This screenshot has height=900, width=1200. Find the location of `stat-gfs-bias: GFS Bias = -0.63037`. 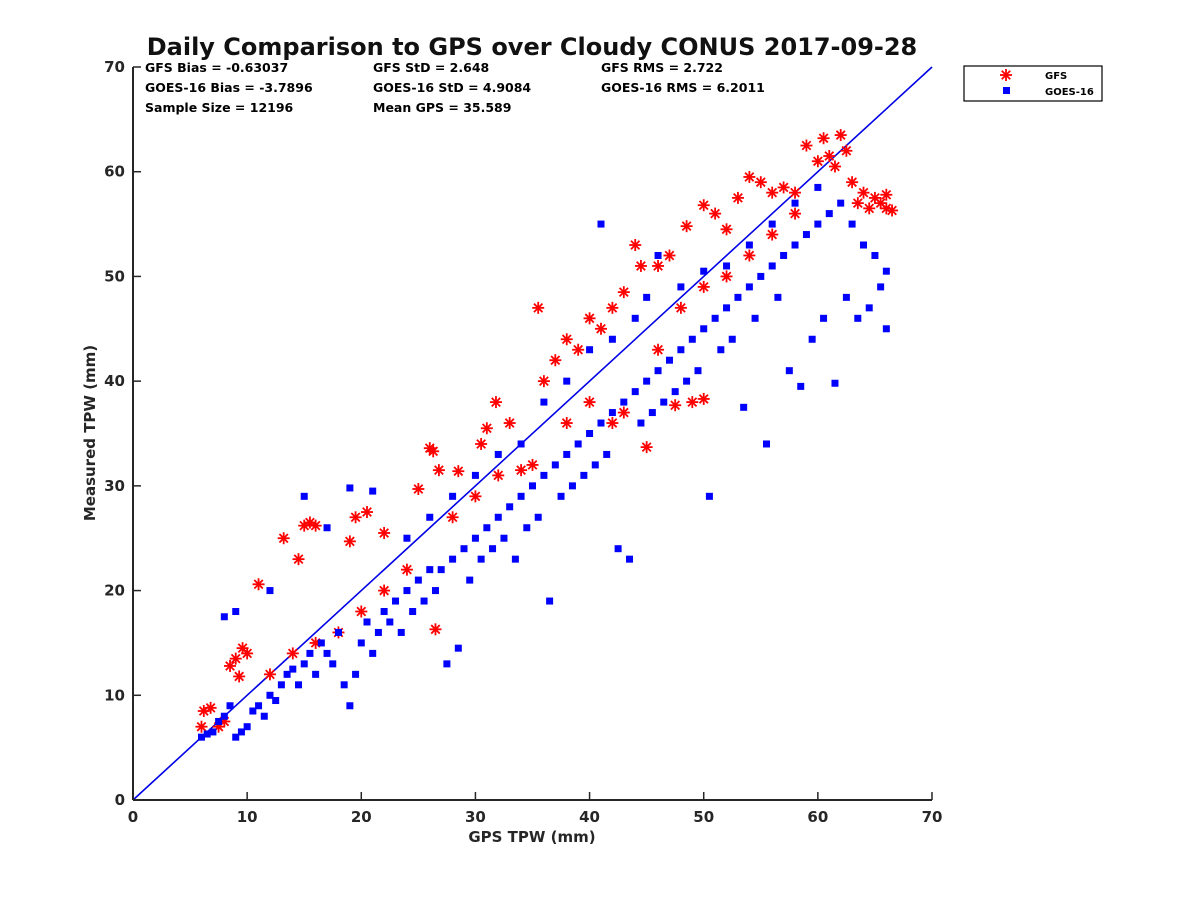

stat-gfs-bias: GFS Bias = -0.63037 is located at coordinates (216, 67).